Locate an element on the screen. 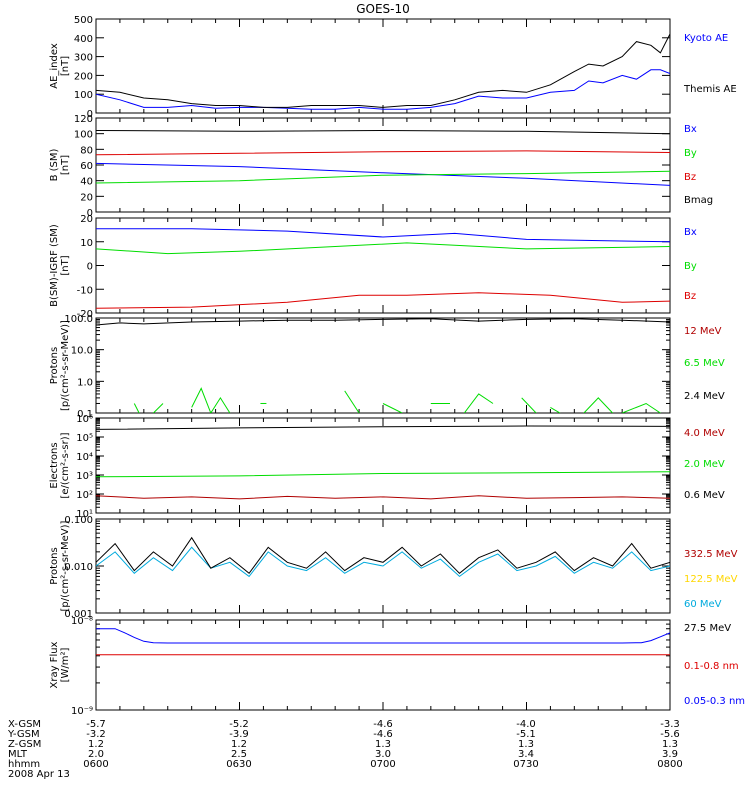 This screenshot has width=750, height=804. legend-entry: Bmag is located at coordinates (698, 200).